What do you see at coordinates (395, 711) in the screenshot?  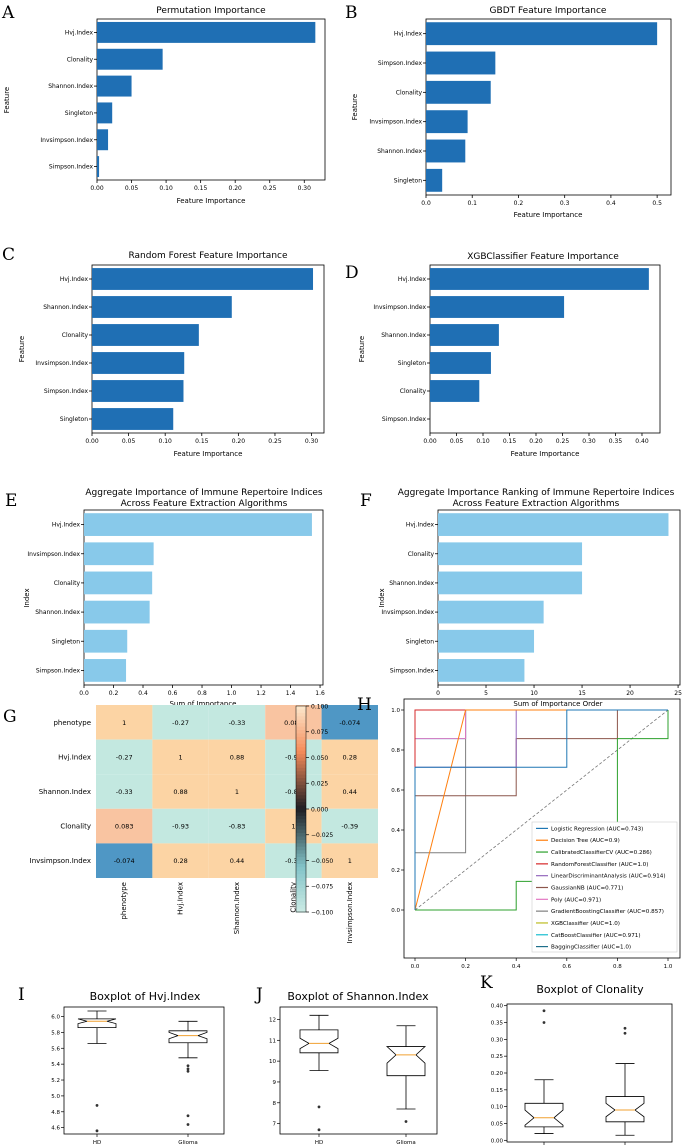 I see `roc-y-tick-label: 1.0` at bounding box center [395, 711].